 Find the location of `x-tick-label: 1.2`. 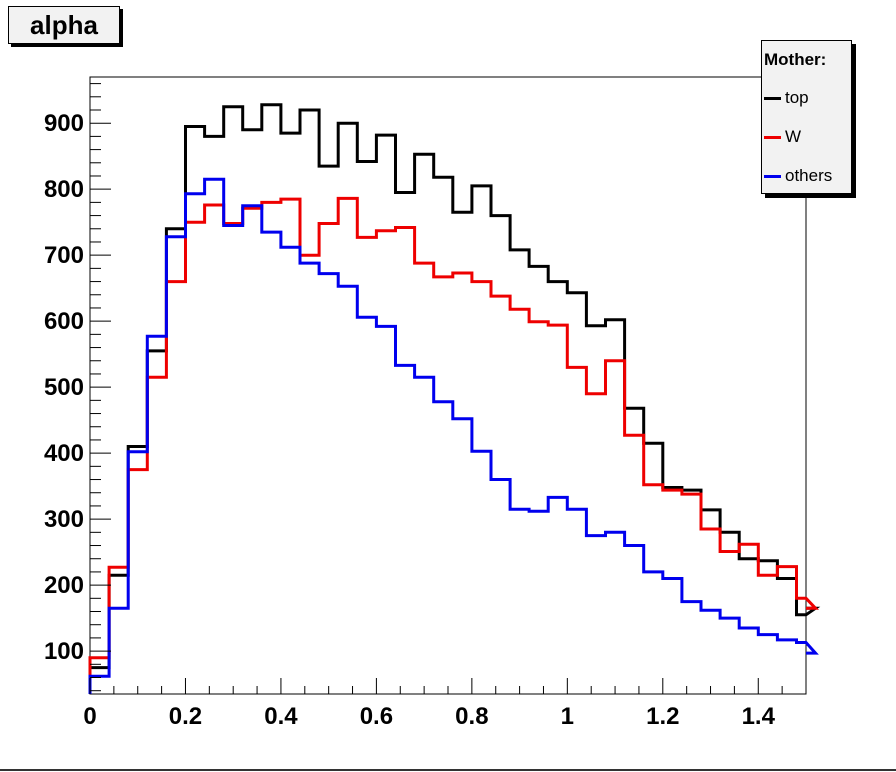

x-tick-label: 1.2 is located at coordinates (662, 716).